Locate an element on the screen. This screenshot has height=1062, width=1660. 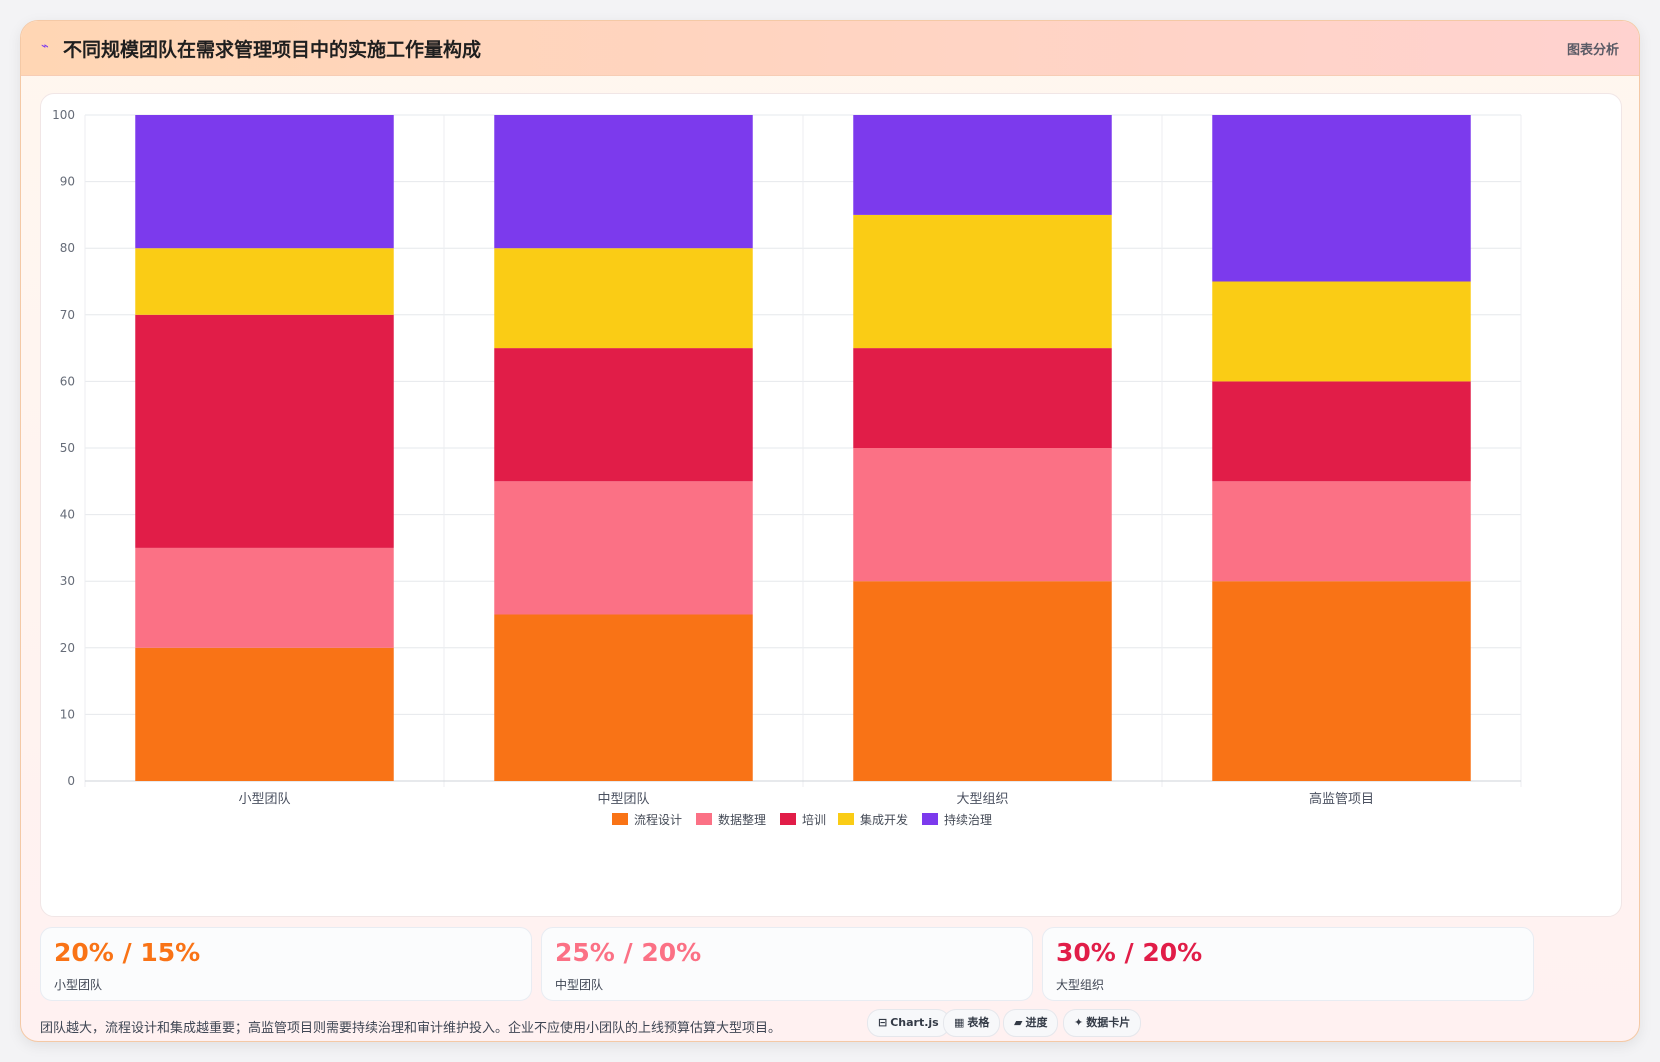
y-tick-label: 80 is located at coordinates (67, 248).